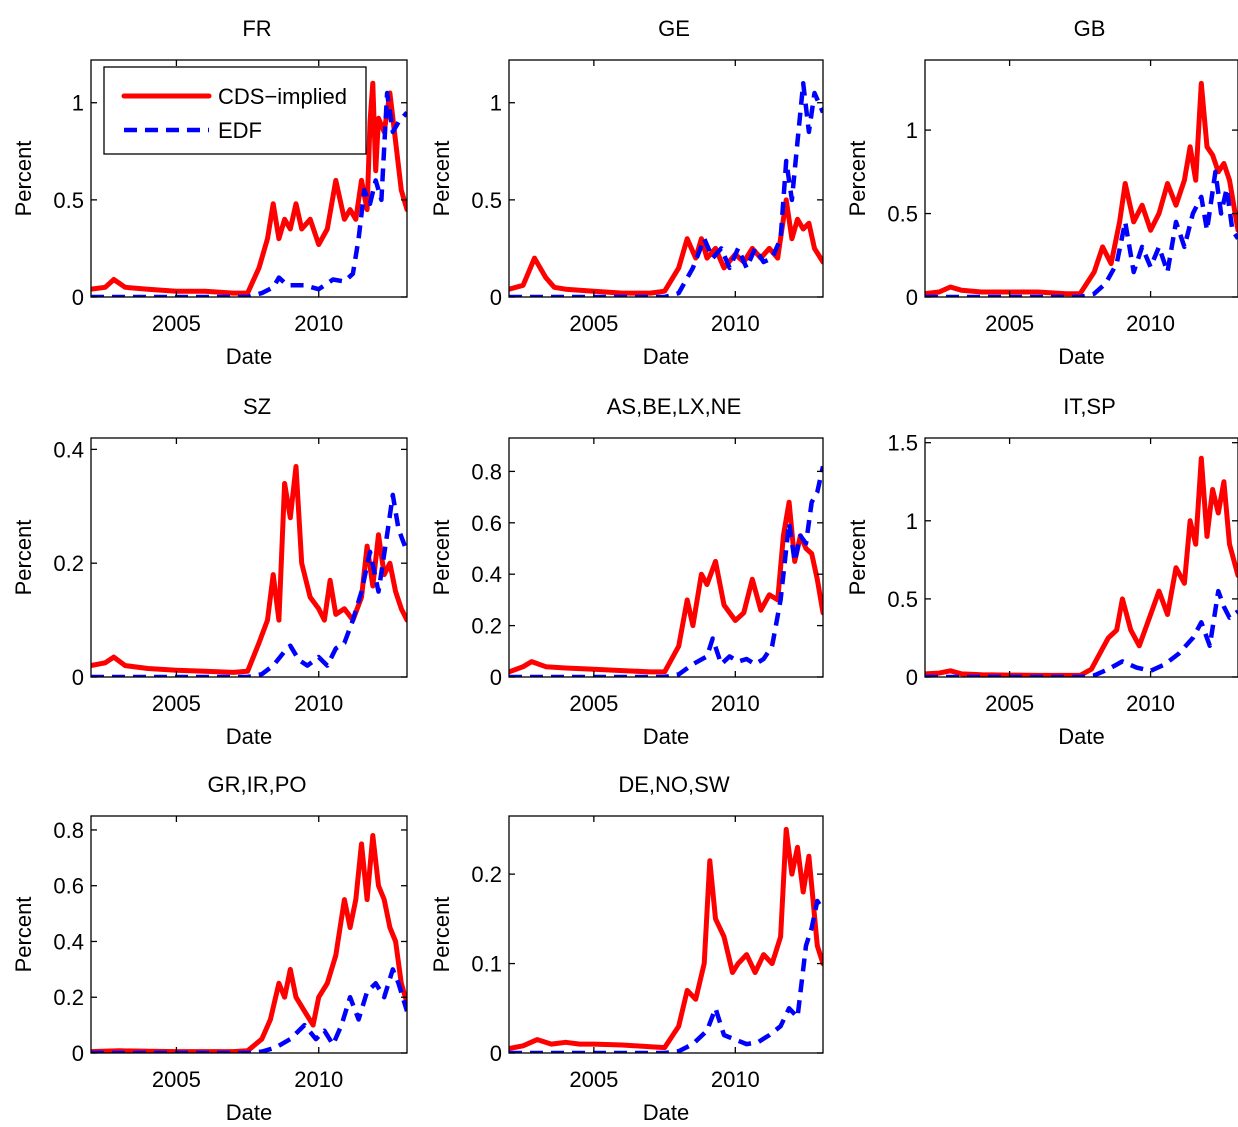 This screenshot has height=1127, width=1238. What do you see at coordinates (249, 584) in the screenshot?
I see `edf-line-sz` at bounding box center [249, 584].